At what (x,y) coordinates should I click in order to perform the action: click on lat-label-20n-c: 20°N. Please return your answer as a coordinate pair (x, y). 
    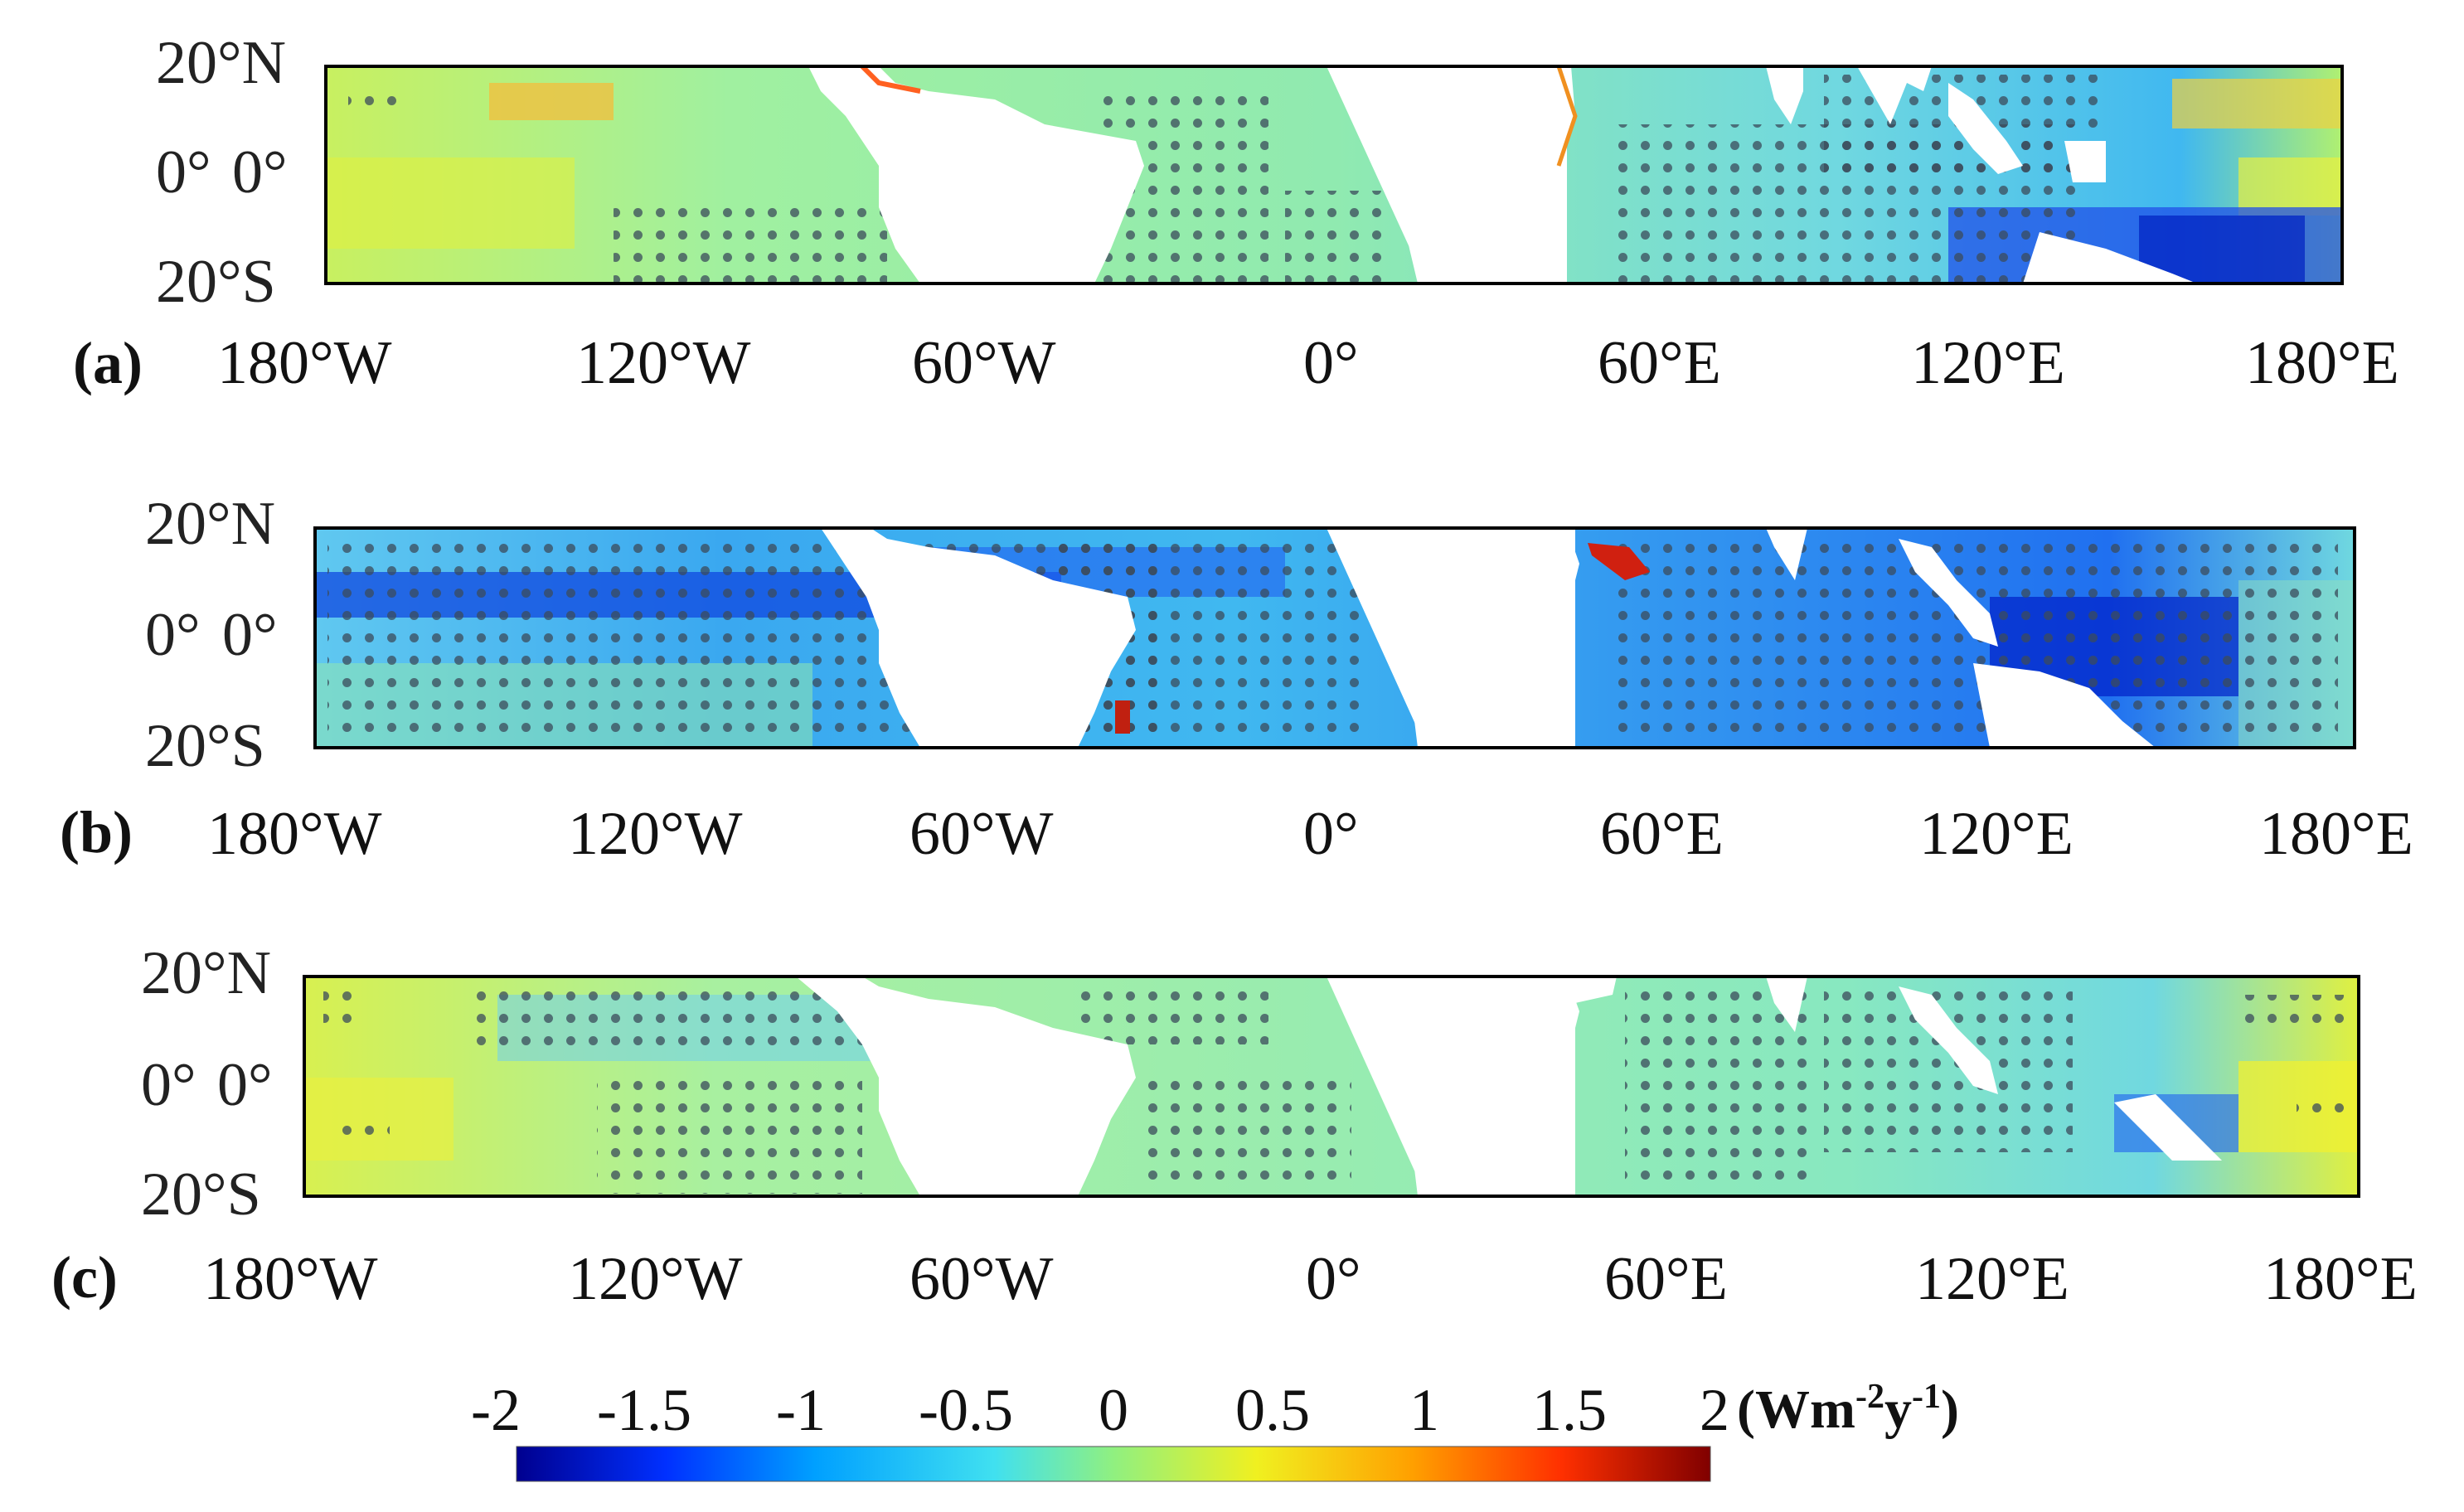
    Looking at the image, I should click on (206, 973).